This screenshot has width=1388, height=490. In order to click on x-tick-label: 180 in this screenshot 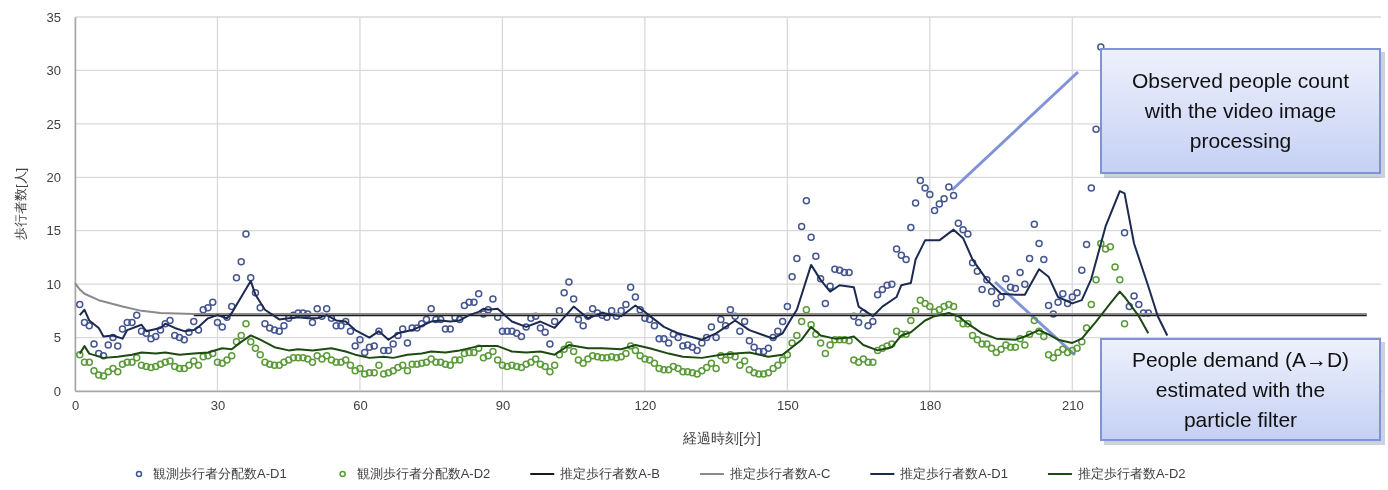, I will do `click(930, 406)`.